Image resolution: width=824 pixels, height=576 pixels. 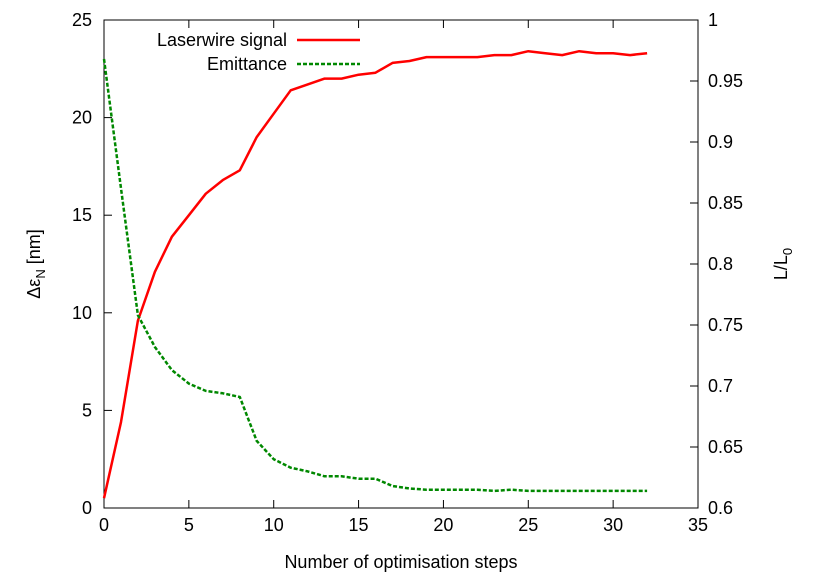 I want to click on y-right-tick-label: 0.6, so click(x=720, y=508).